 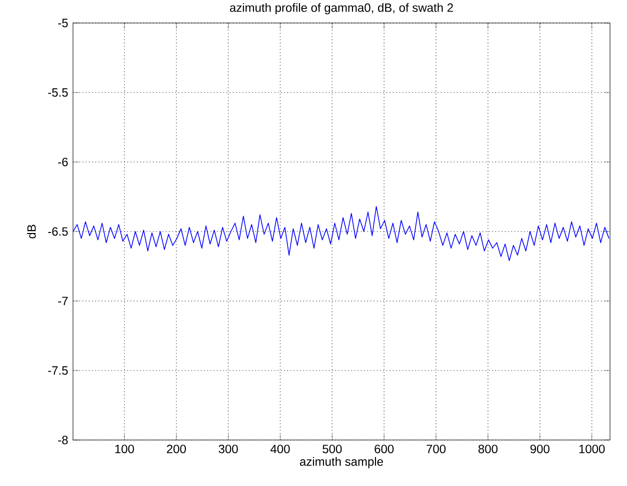 What do you see at coordinates (58, 370) in the screenshot?
I see `y-tick-label: -7.5` at bounding box center [58, 370].